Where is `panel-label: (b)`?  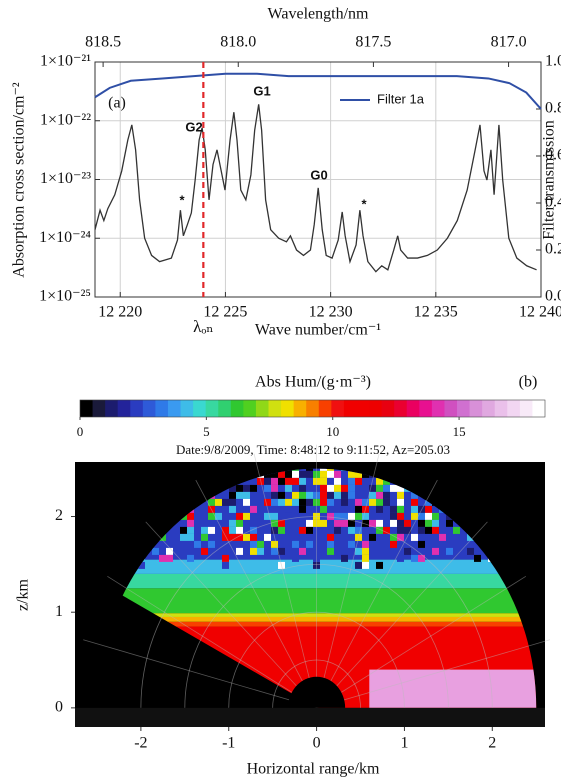
panel-label: (b) is located at coordinates (528, 382).